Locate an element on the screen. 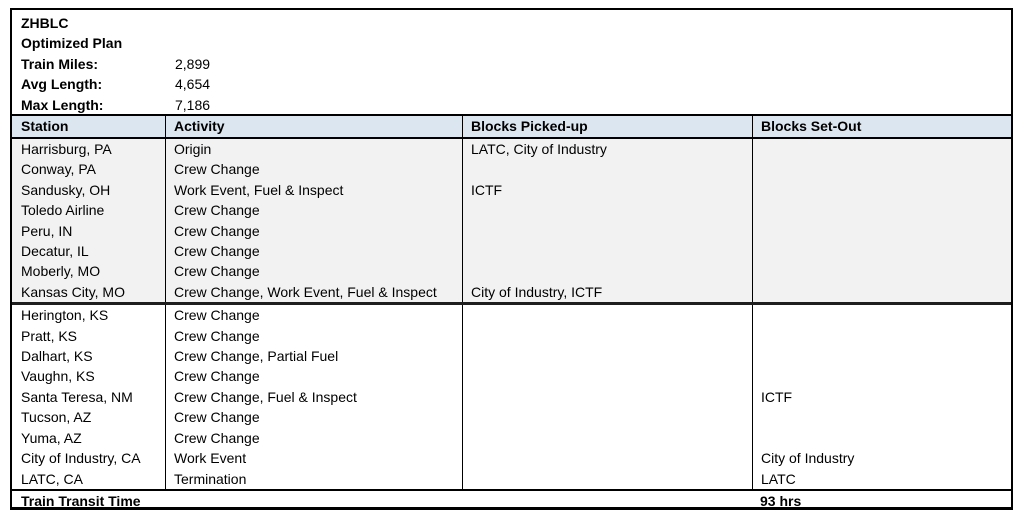 The height and width of the screenshot is (524, 1024). column-header-blocks-picked-up: Blocks Picked-up is located at coordinates (607, 126).